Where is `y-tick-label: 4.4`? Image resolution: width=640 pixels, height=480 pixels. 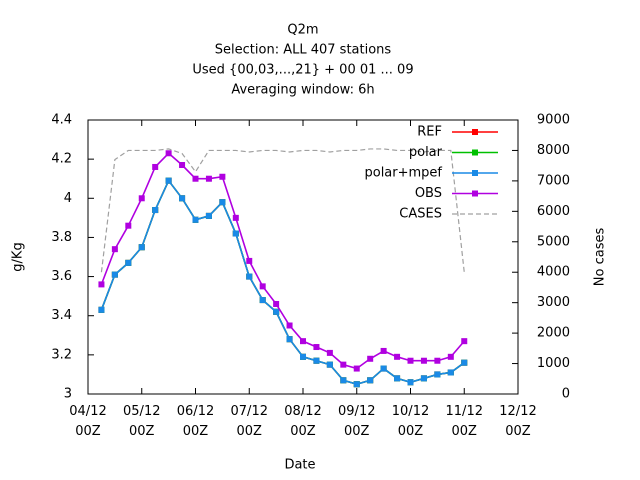
y-tick-label: 4.4 is located at coordinates (61, 120).